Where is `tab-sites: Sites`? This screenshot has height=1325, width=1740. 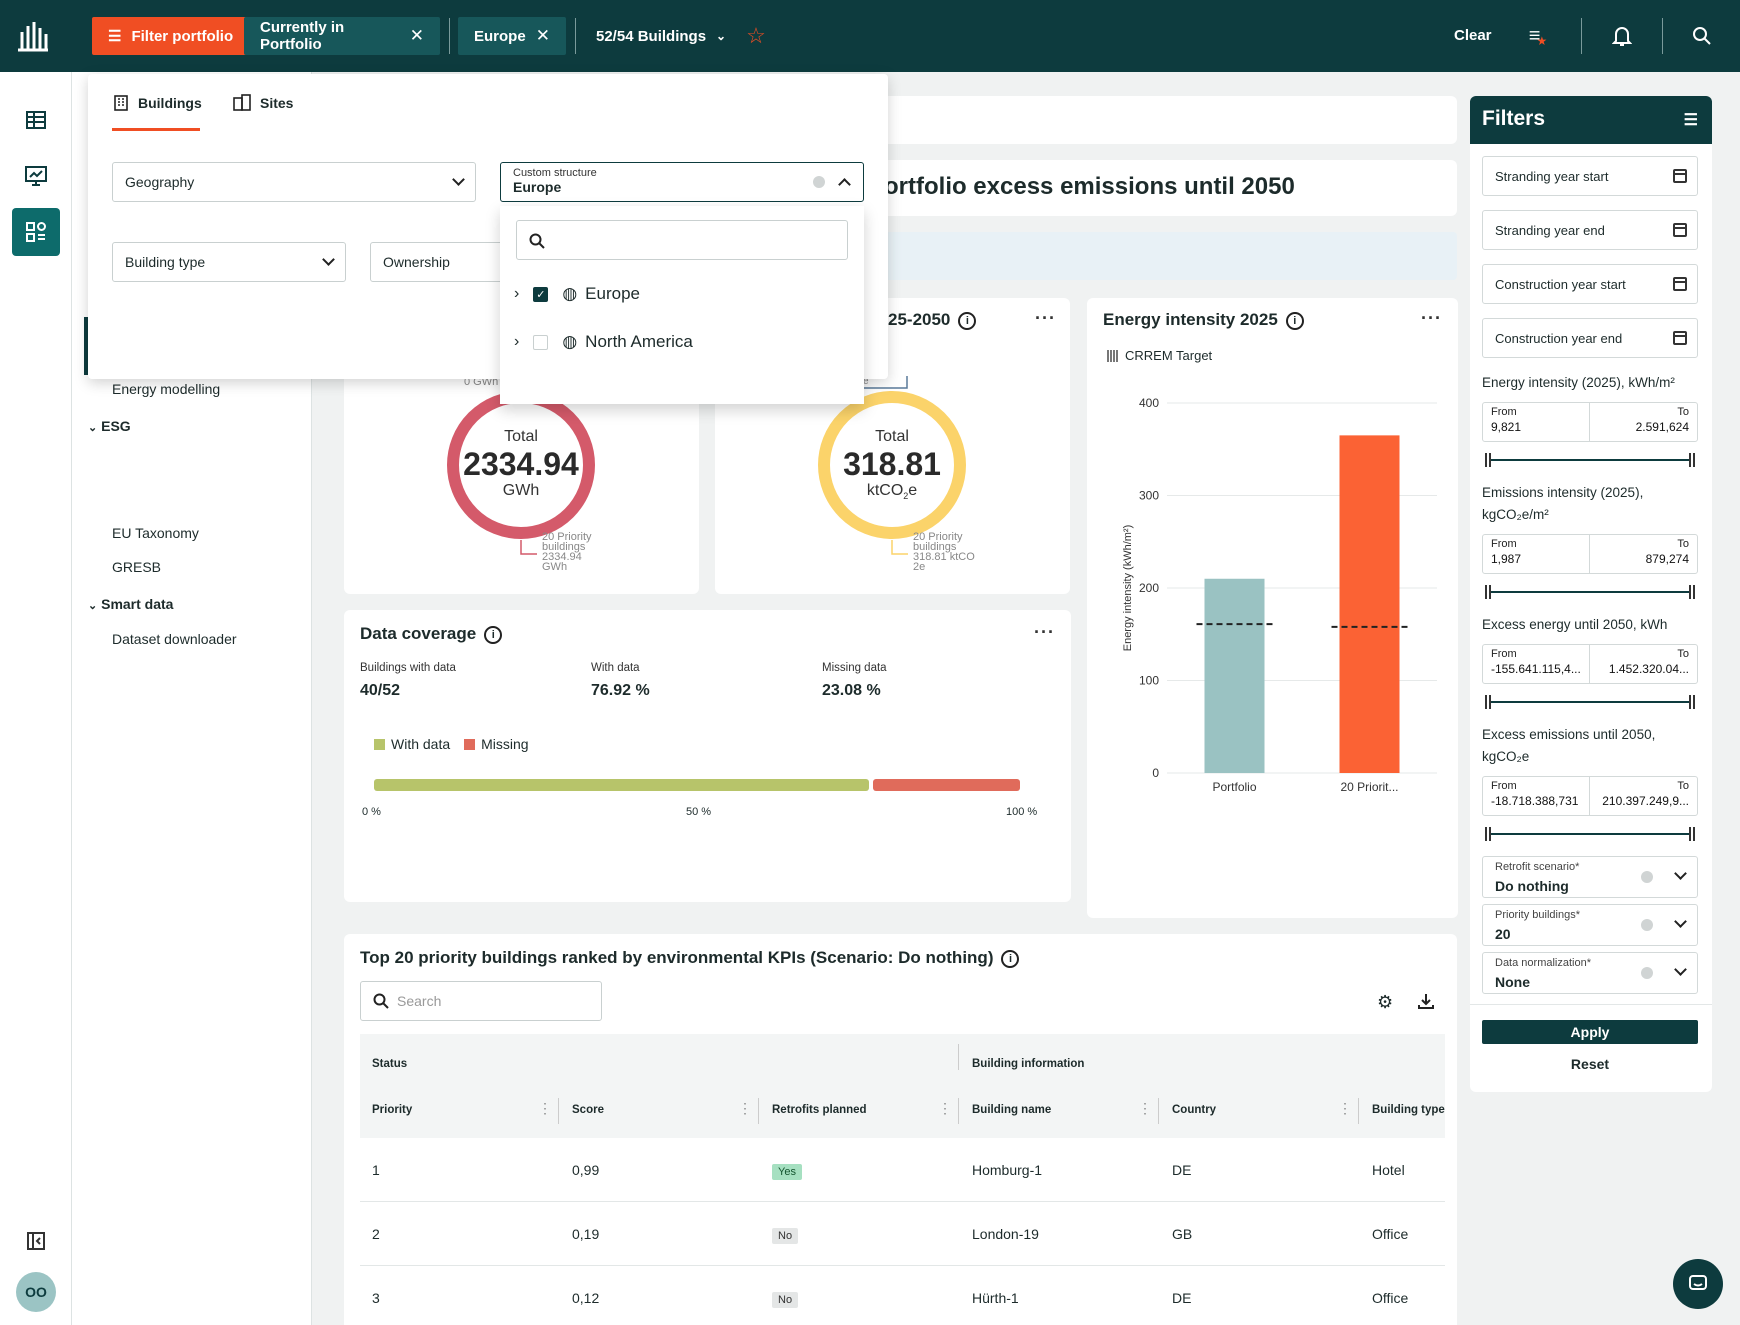 tab-sites: Sites is located at coordinates (262, 103).